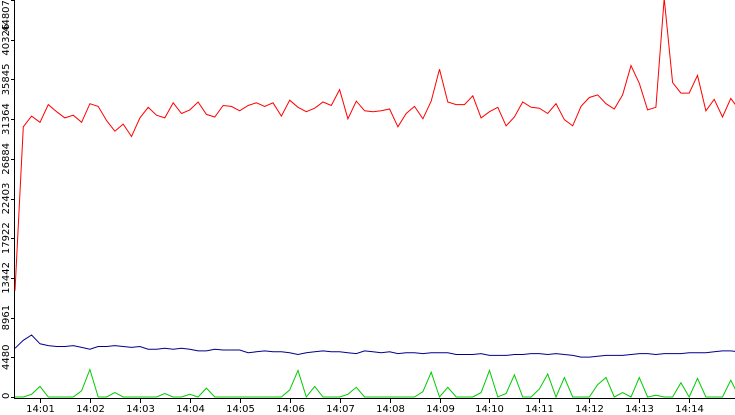 The image size is (735, 415). Describe the element at coordinates (290, 409) in the screenshot. I see `x-tick-label: 14:06` at that location.